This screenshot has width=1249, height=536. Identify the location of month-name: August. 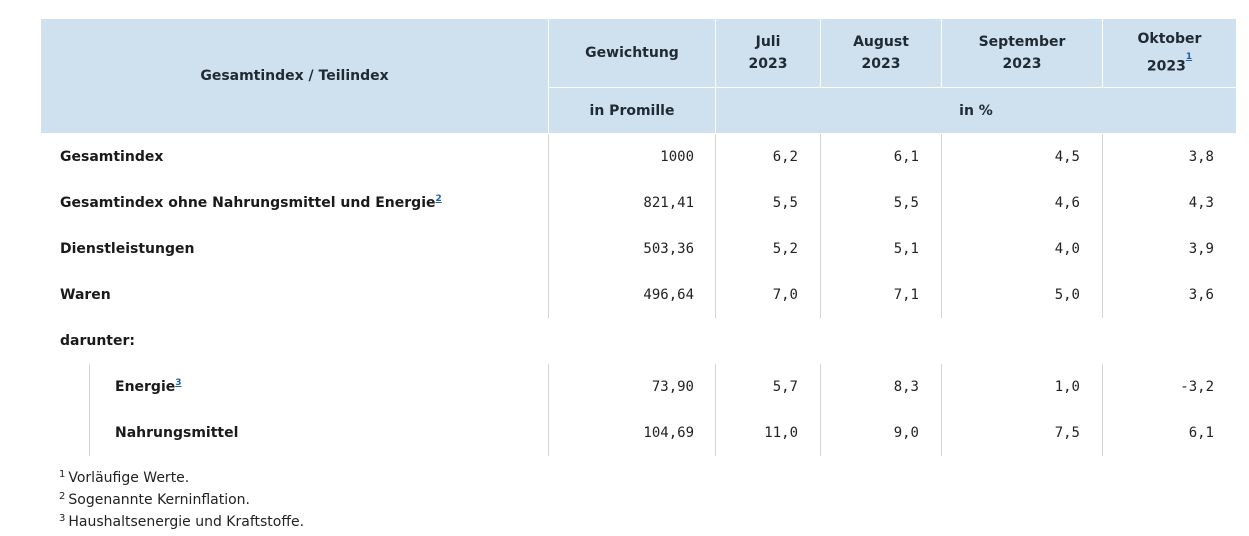
(881, 42).